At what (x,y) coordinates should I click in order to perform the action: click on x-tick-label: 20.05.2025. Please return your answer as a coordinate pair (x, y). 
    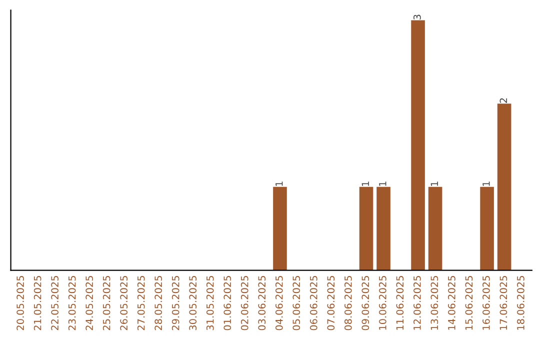
    Looking at the image, I should click on (20, 303).